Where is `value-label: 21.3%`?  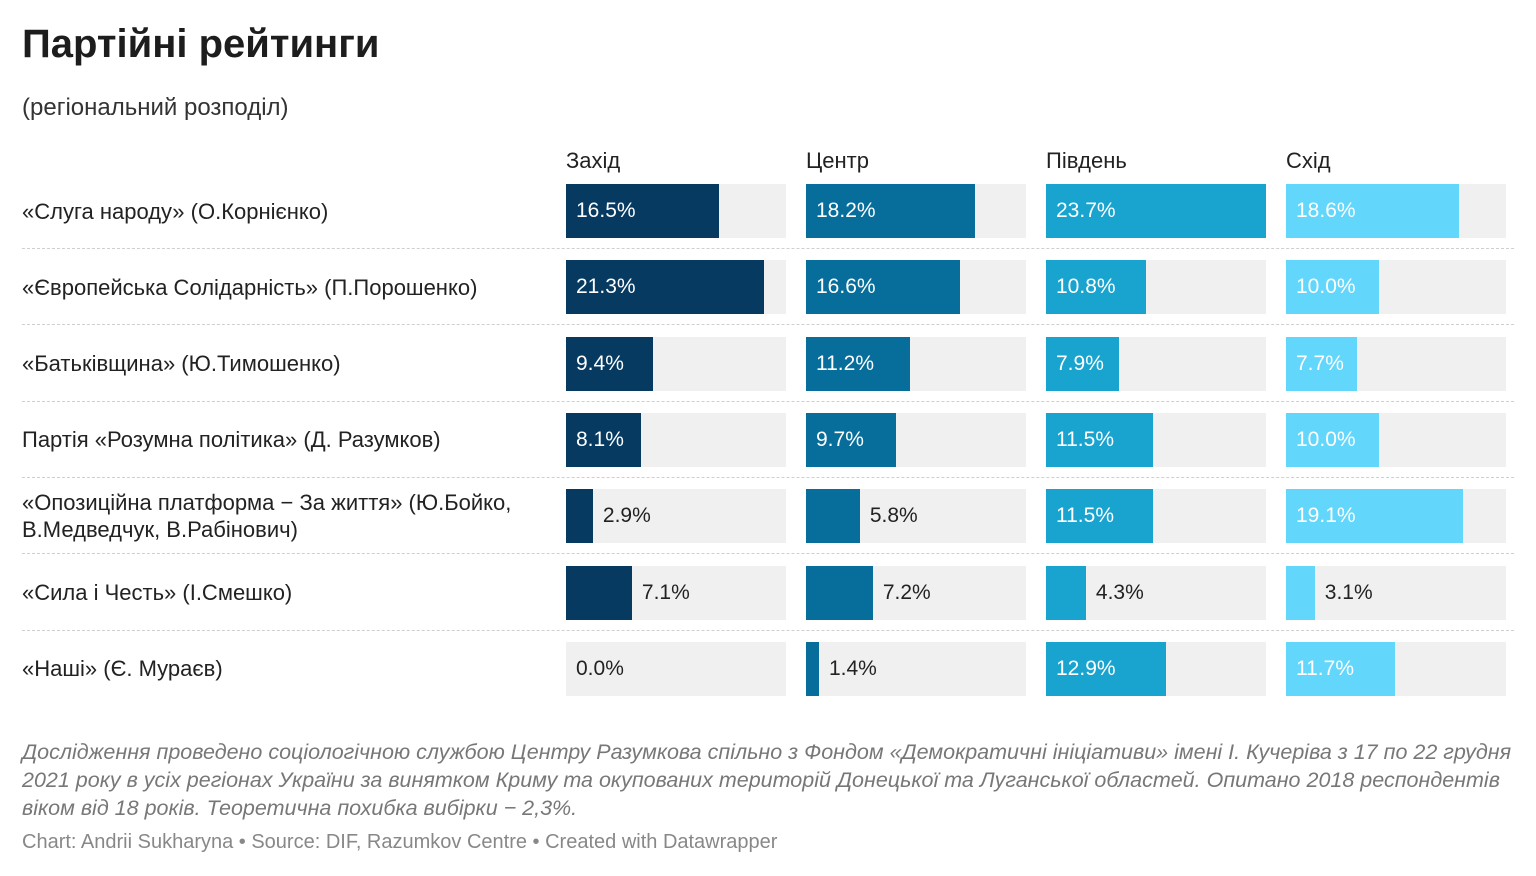 value-label: 21.3% is located at coordinates (606, 287).